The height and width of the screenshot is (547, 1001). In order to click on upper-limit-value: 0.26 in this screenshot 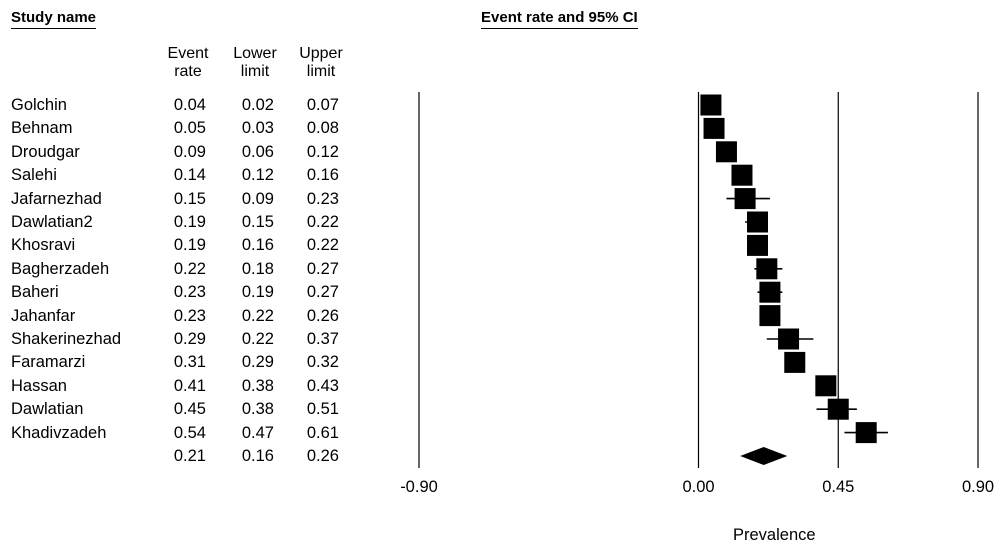, I will do `click(322, 315)`.